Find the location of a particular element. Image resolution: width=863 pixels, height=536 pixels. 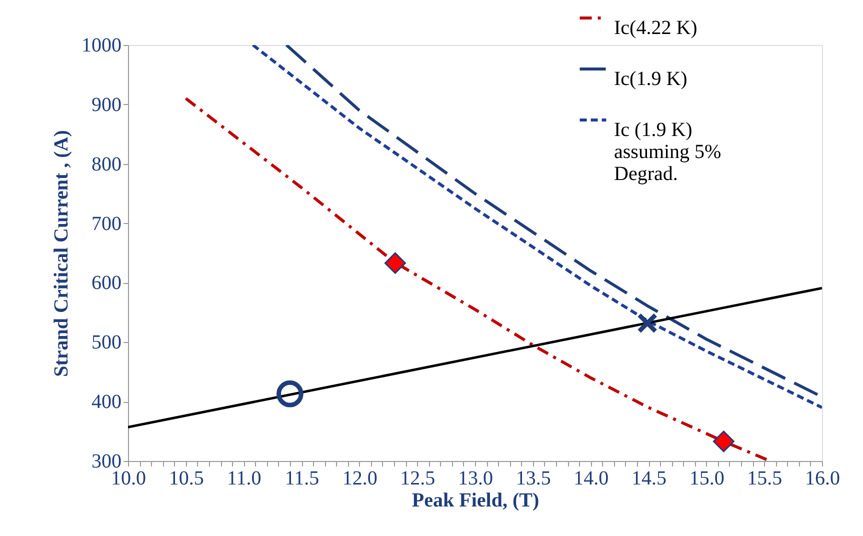

x-tick-label: 14.5 is located at coordinates (649, 479).